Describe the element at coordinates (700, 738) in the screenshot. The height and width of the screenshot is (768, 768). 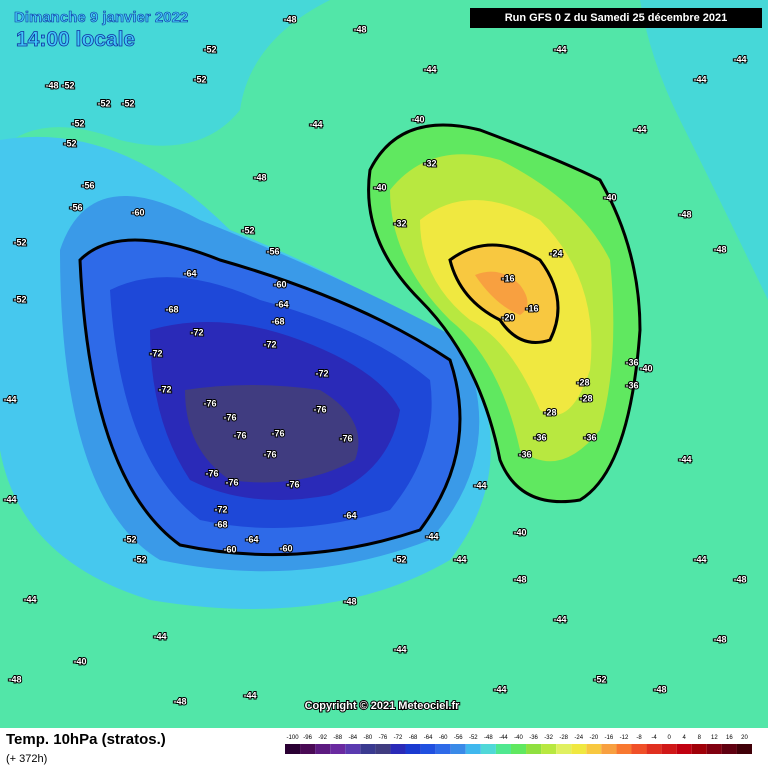
I see `scale-label: 8` at that location.